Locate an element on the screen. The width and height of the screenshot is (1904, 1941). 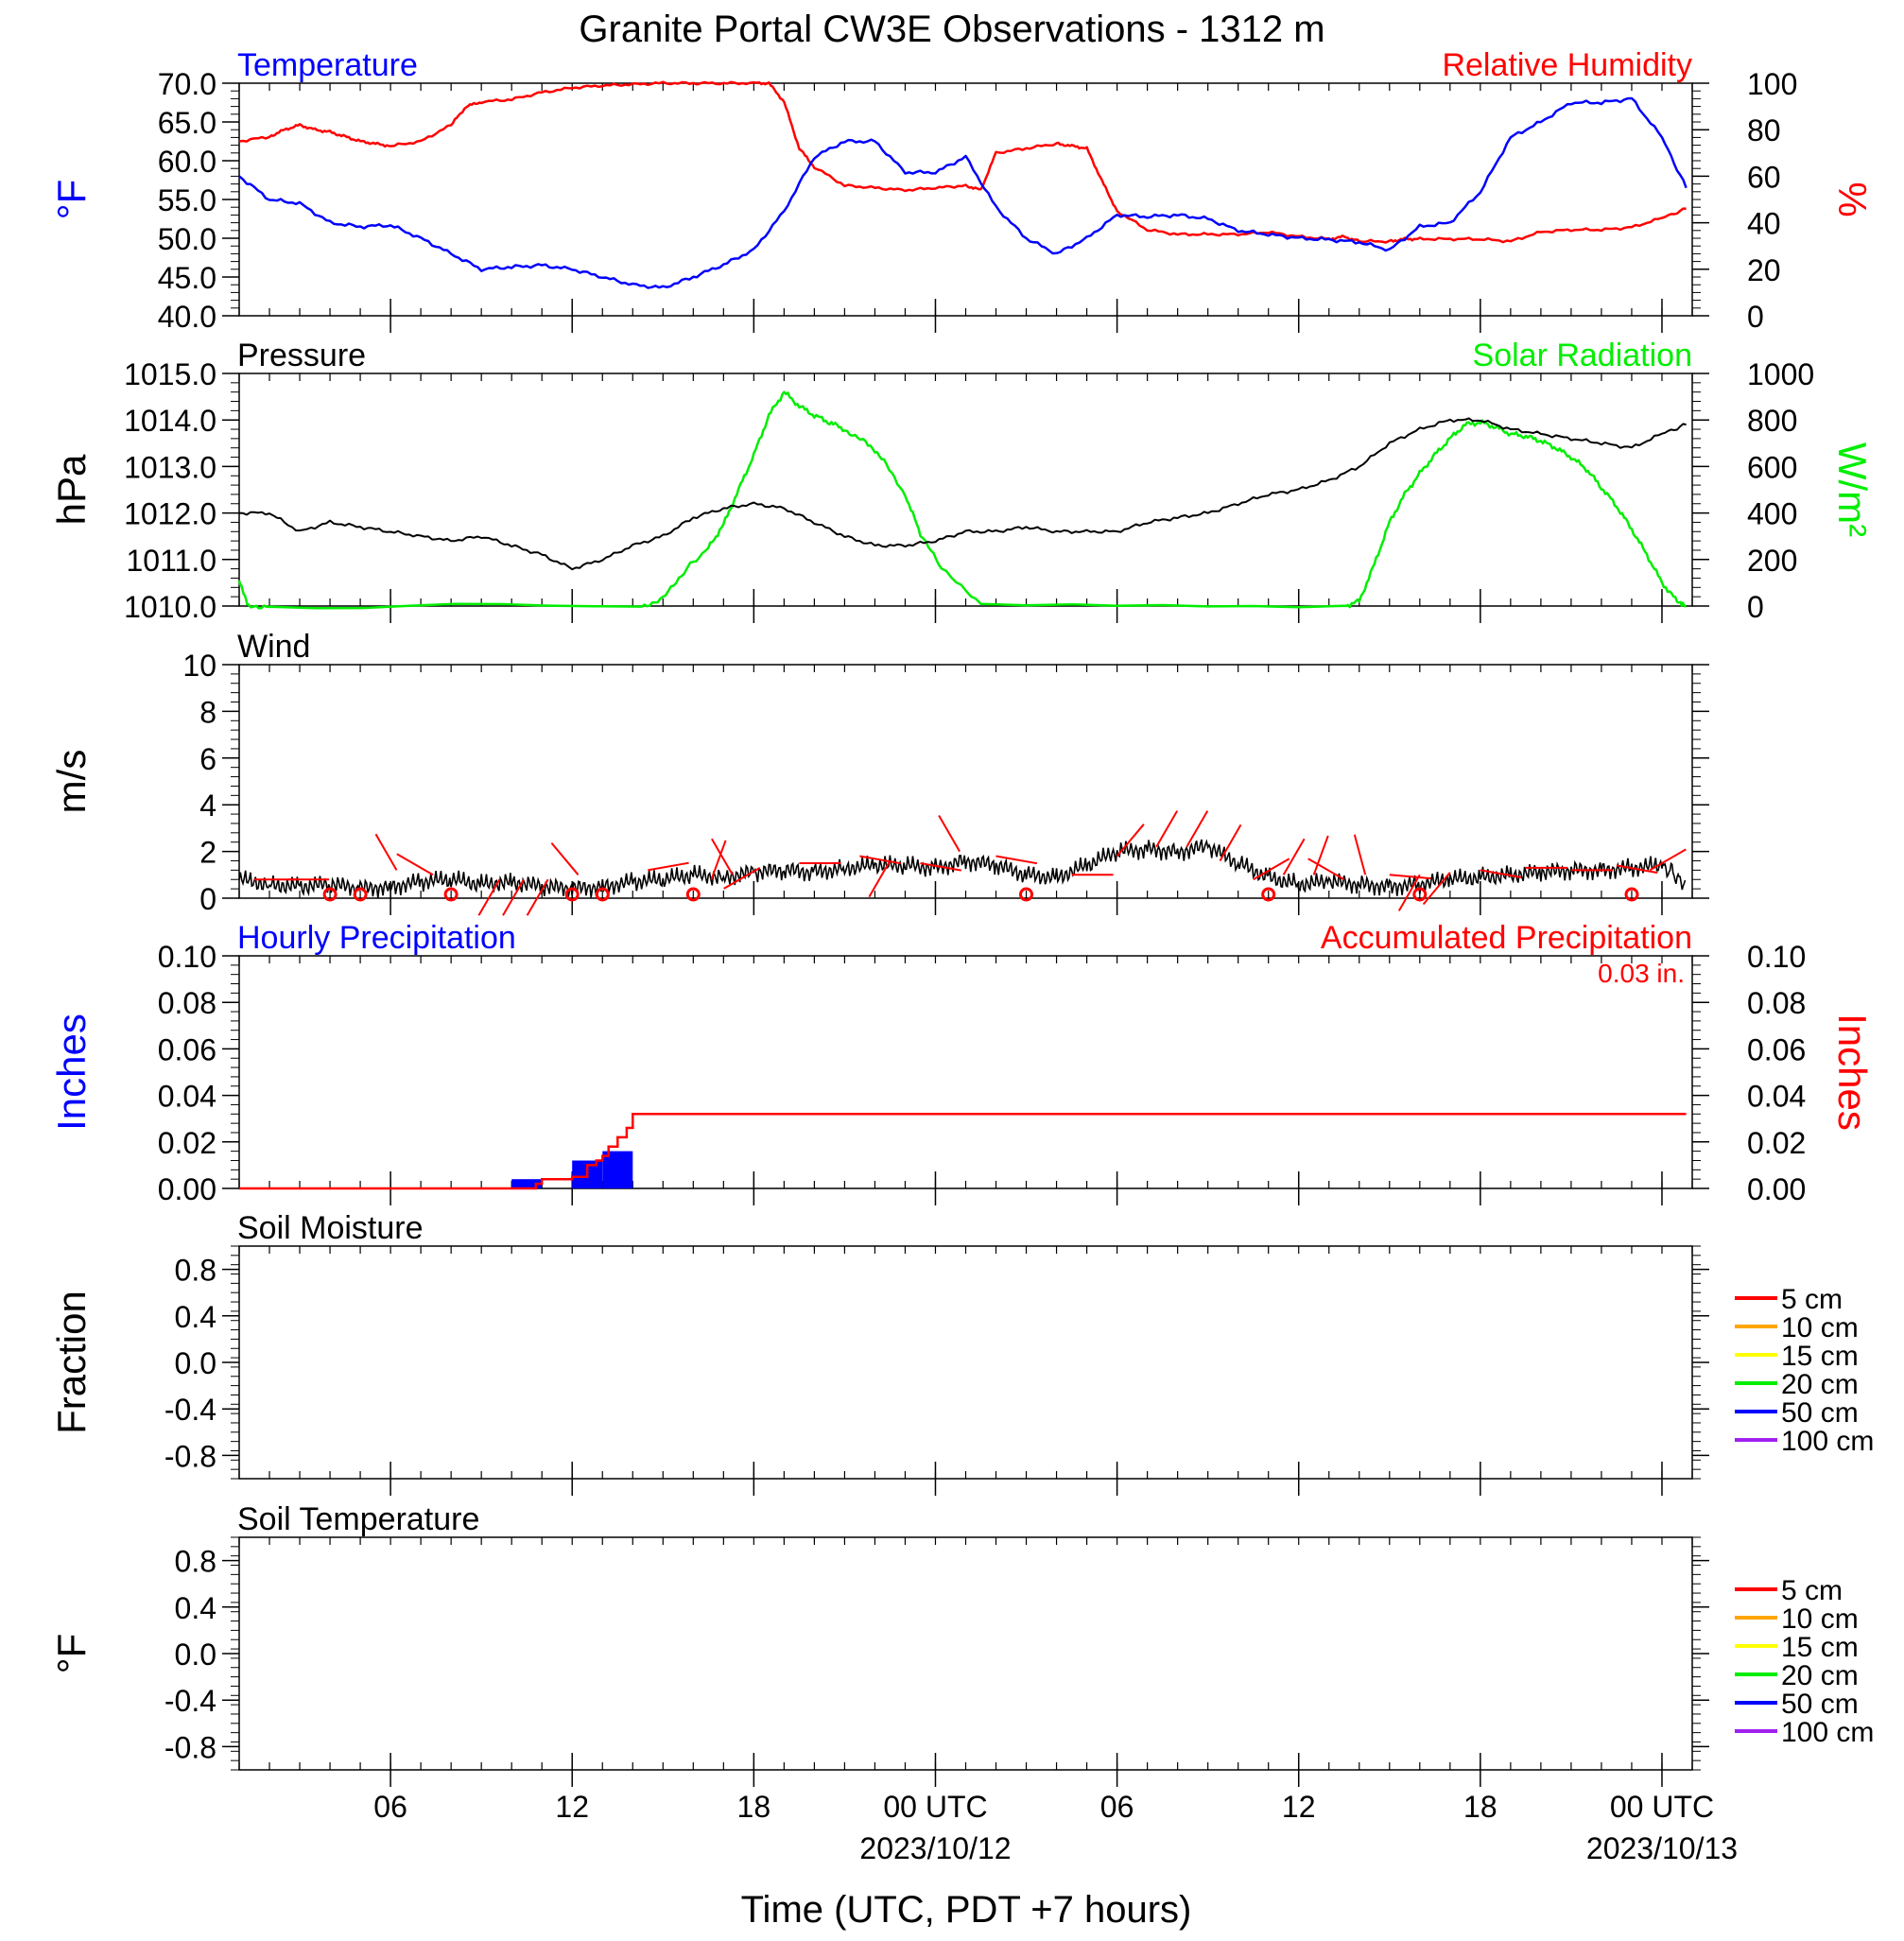
panel-left-title: Soil Moisture is located at coordinates (330, 1228).